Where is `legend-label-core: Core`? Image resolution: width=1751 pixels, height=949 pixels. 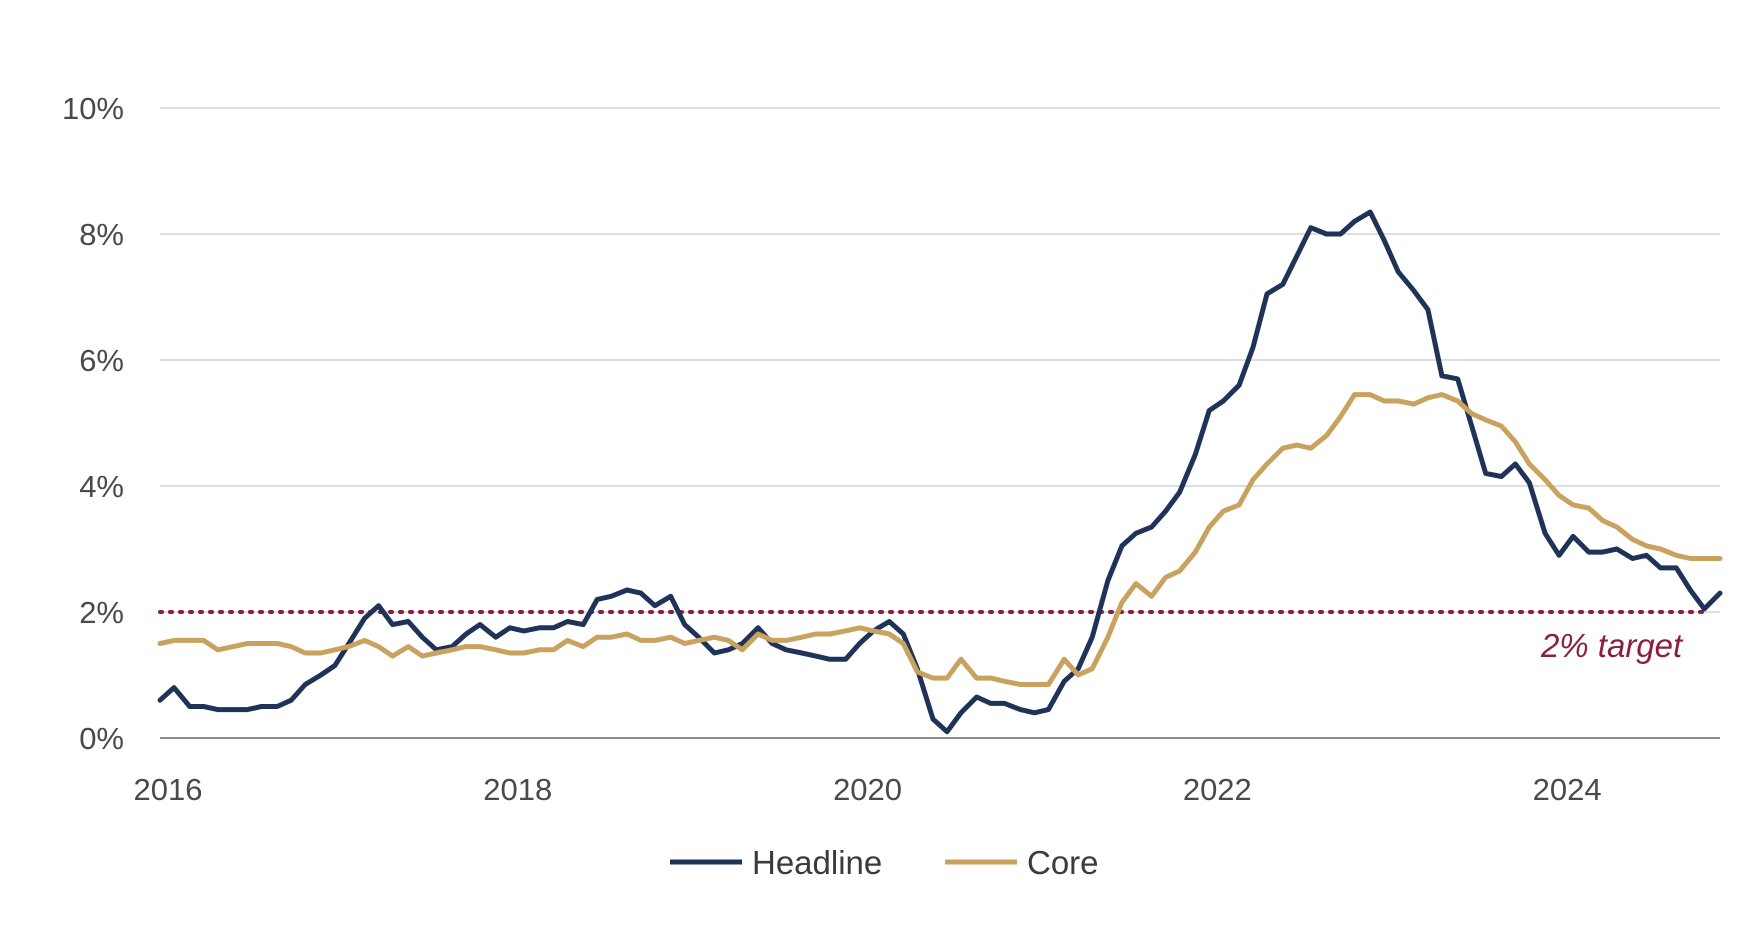 legend-label-core: Core is located at coordinates (1063, 862).